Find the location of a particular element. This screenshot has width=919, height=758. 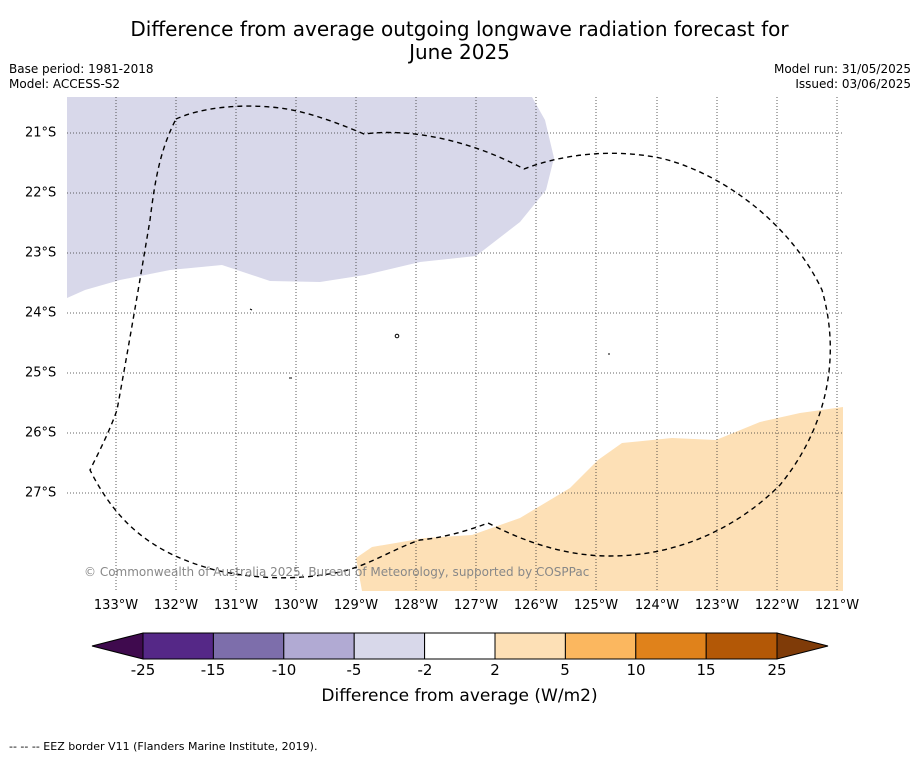

colorbar-tick: -15 is located at coordinates (213, 670).